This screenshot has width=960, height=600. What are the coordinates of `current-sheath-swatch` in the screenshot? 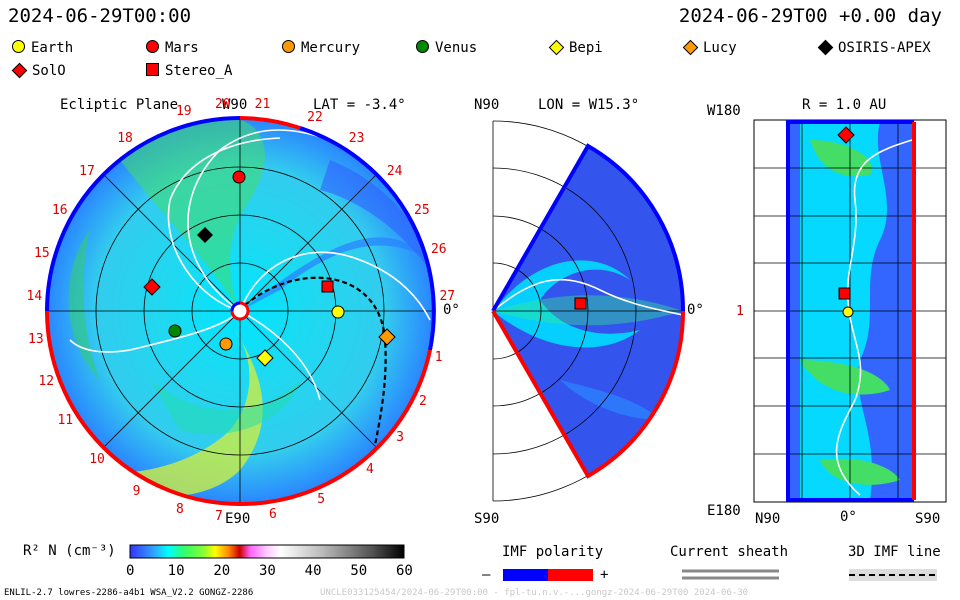 It's located at (730, 575).